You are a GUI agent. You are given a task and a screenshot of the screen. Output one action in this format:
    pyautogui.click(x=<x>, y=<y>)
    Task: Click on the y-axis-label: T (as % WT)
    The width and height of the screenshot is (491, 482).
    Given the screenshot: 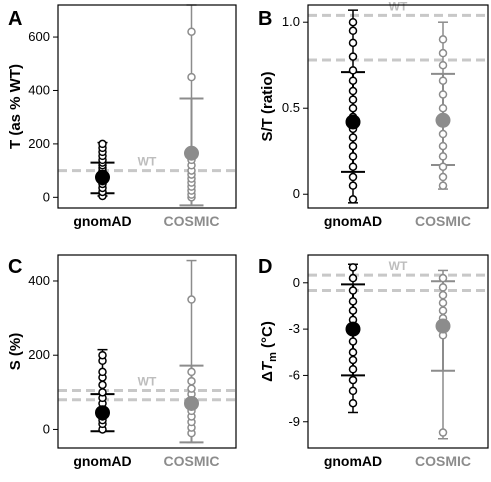 What is the action you would take?
    pyautogui.click(x=15, y=106)
    